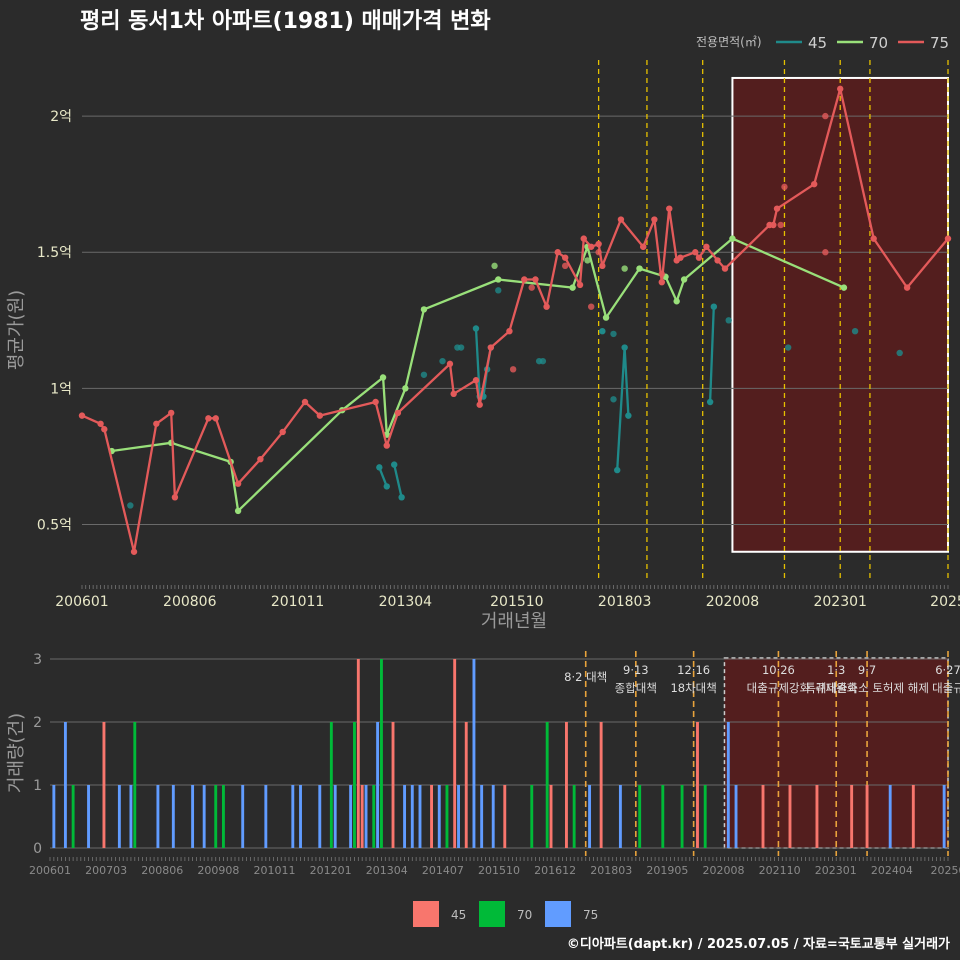 The width and height of the screenshot is (960, 960). I want to click on x-tick-label: 200806, so click(190, 602).